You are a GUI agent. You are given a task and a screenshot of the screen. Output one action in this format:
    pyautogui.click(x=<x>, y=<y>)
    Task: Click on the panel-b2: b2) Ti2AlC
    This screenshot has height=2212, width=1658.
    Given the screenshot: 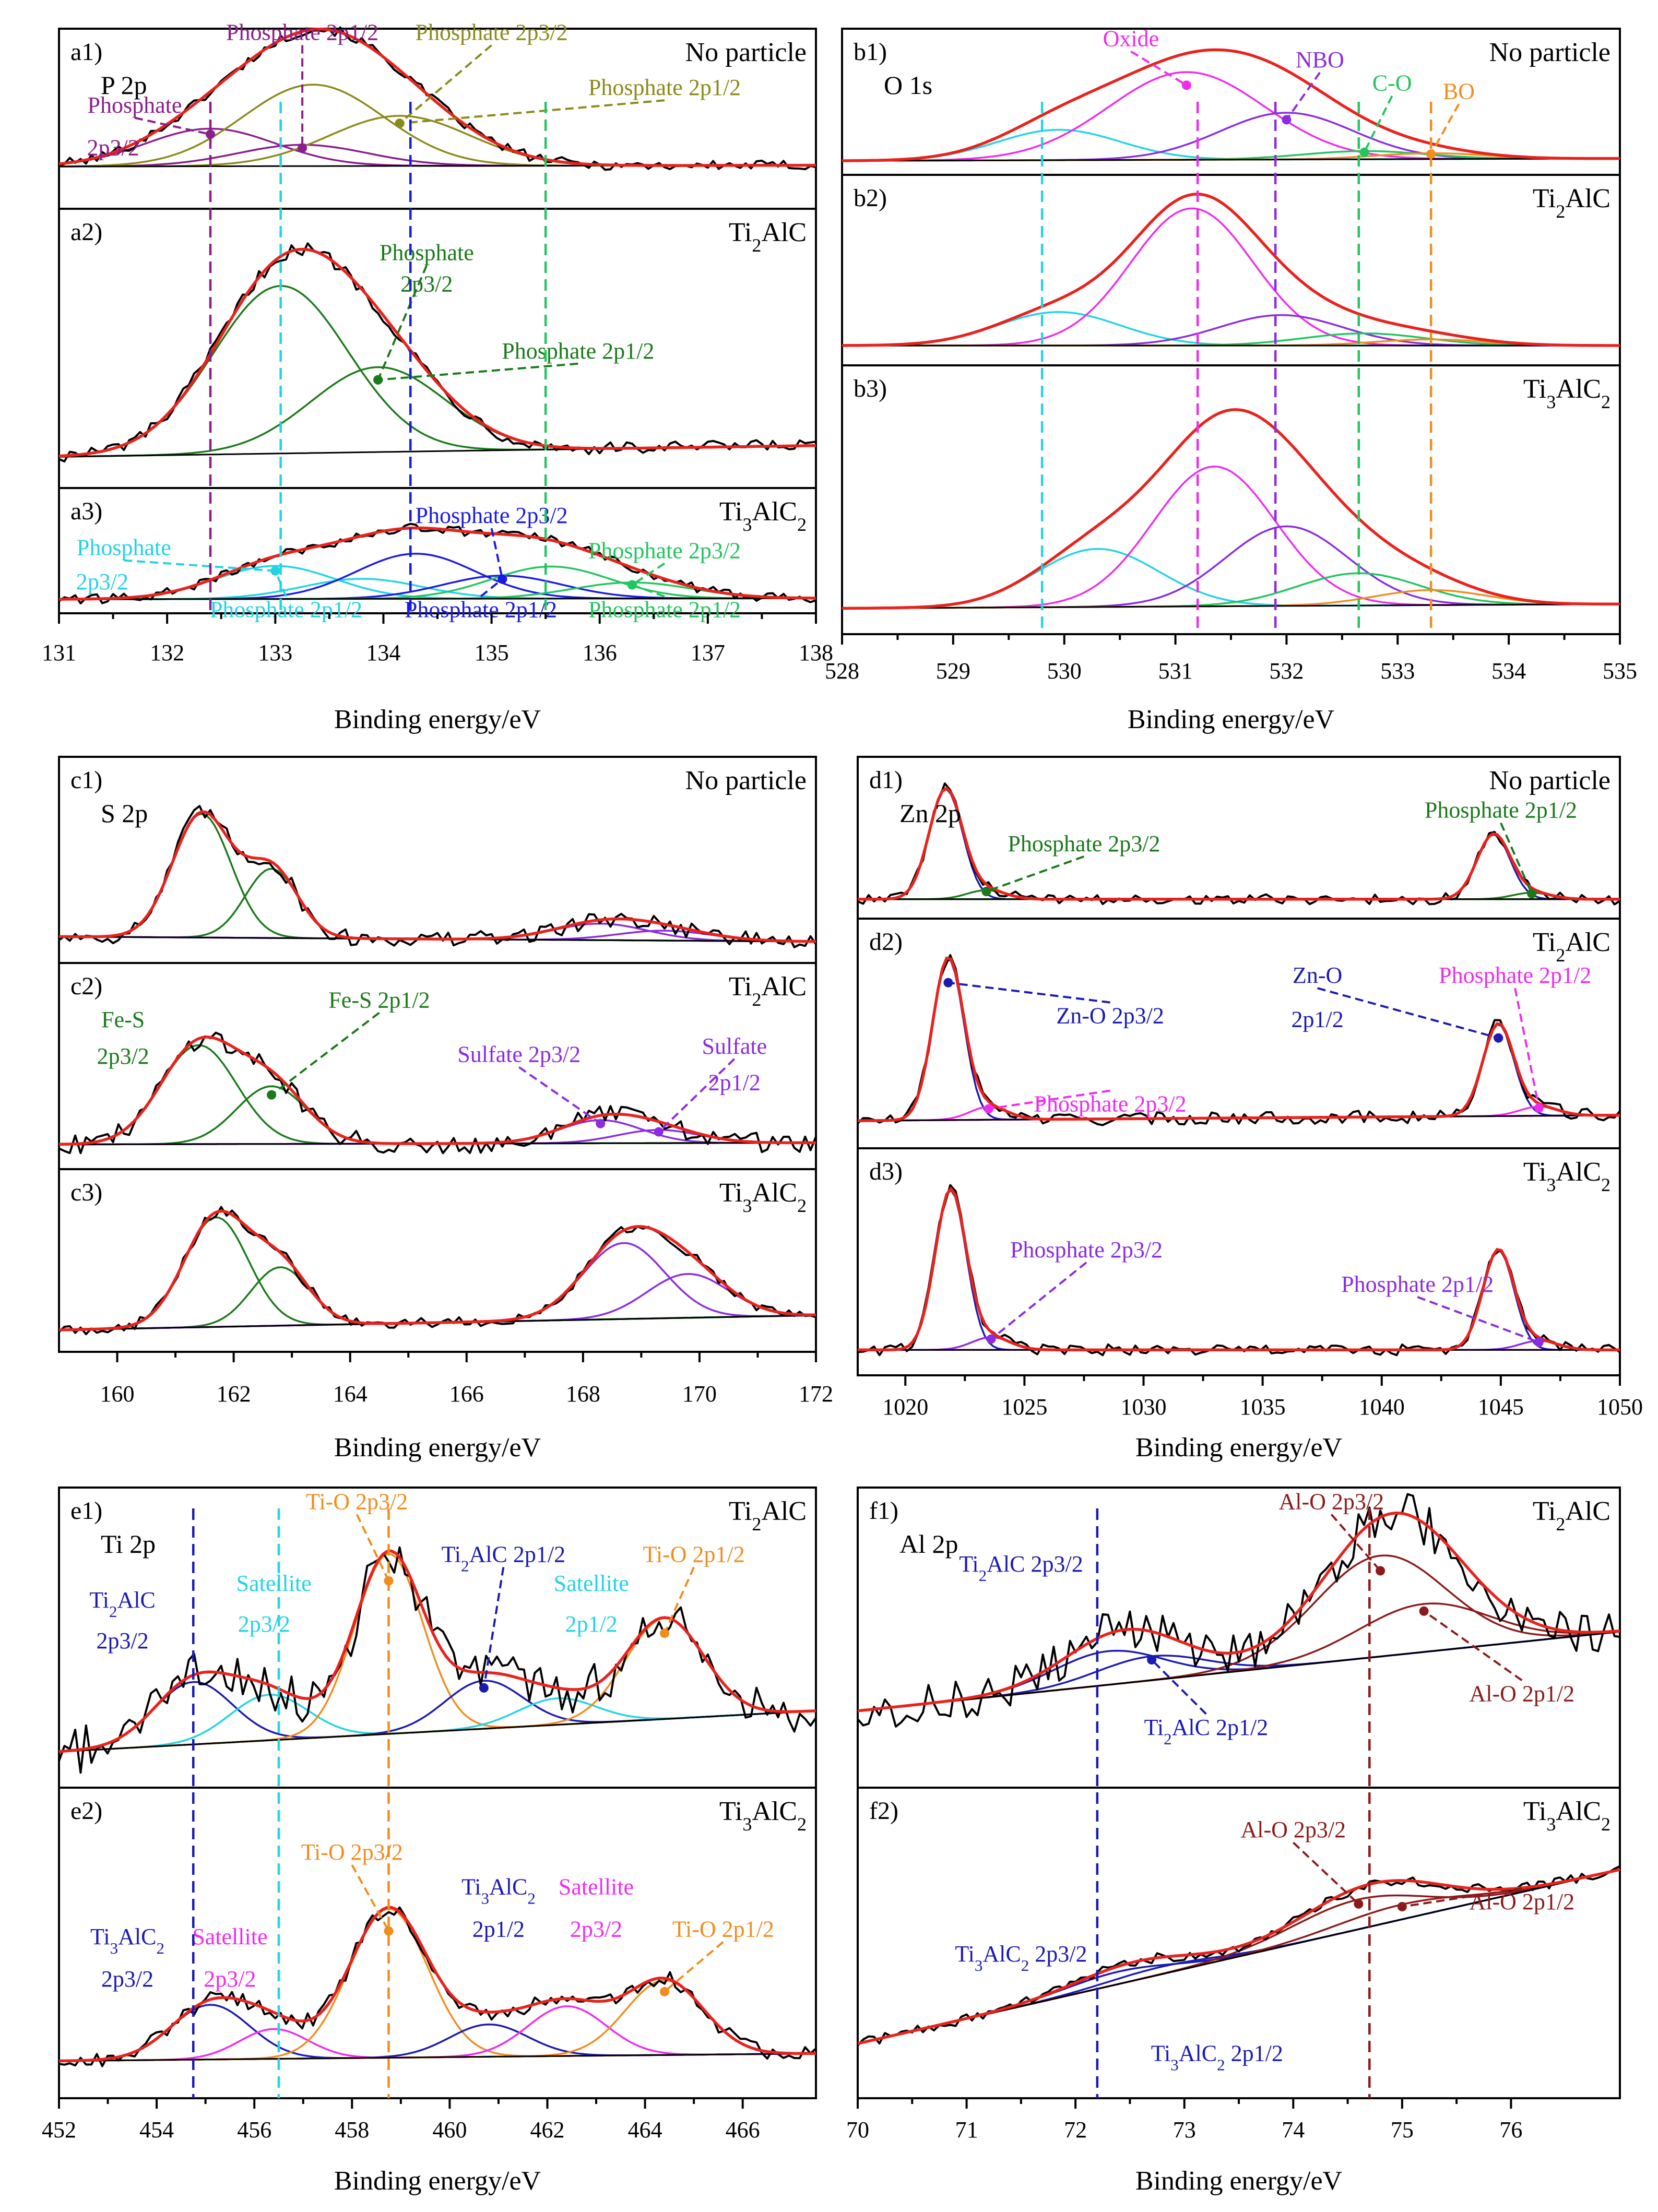 What is the action you would take?
    pyautogui.click(x=1231, y=260)
    